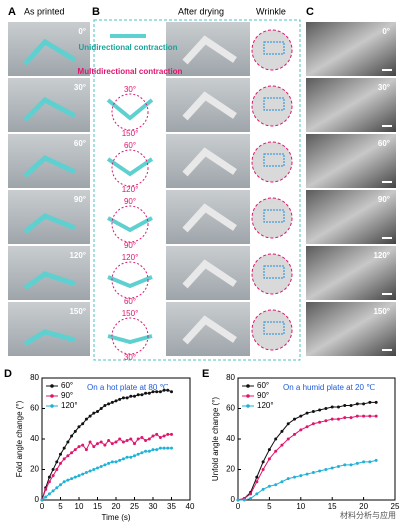 This screenshot has height=525, width=404. I want to click on annotation: On a humid plate at 20 ℃, so click(329, 387).